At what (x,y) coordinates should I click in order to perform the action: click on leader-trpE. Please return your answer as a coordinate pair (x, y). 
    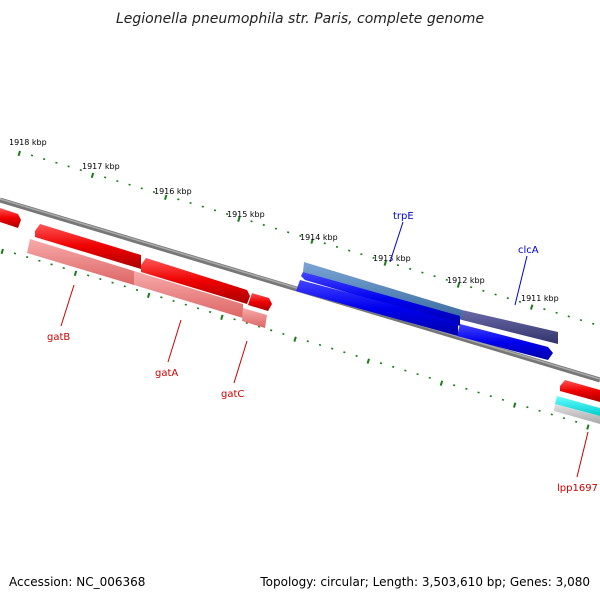
    Looking at the image, I should click on (396, 242).